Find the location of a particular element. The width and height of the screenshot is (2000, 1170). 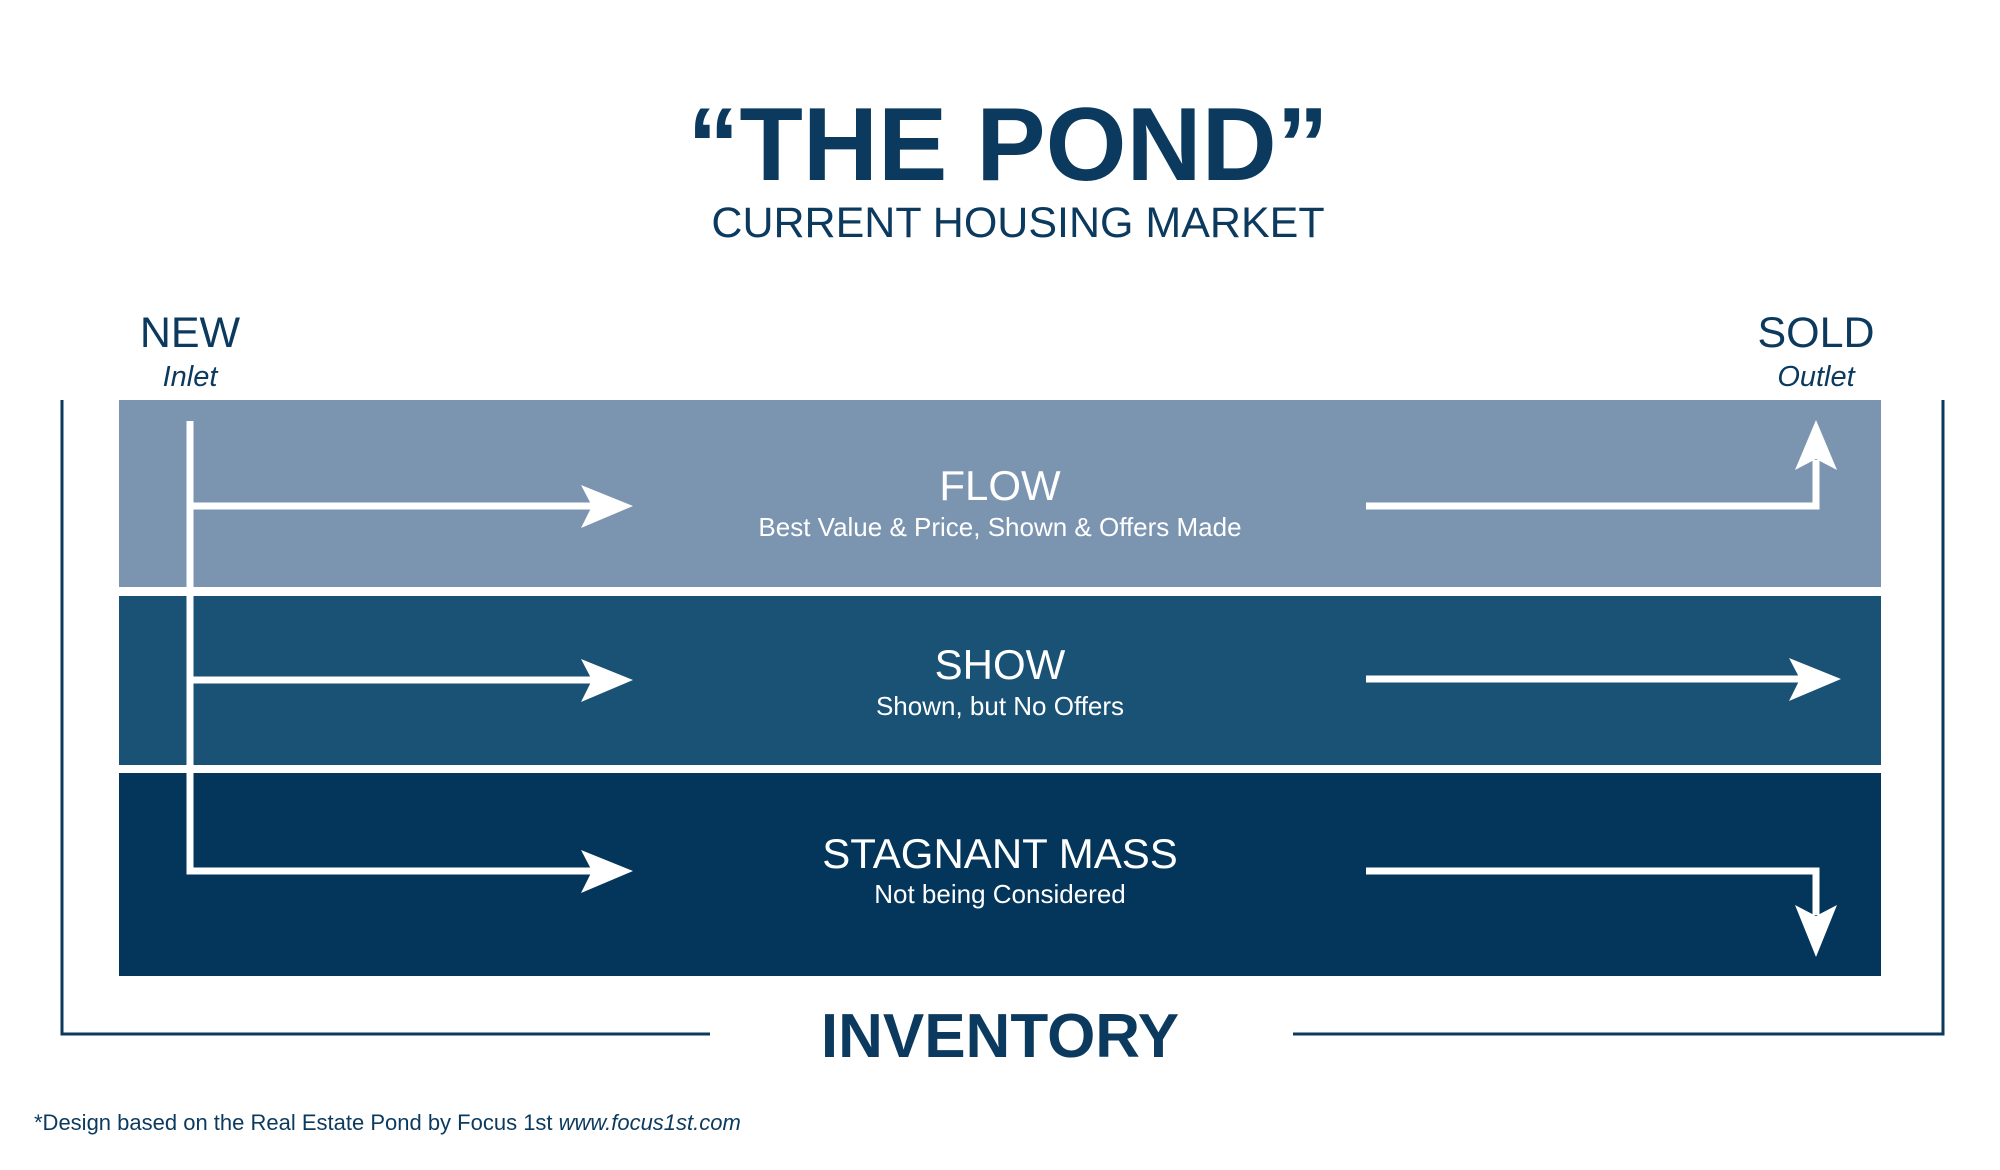

outlet-label: SOLD is located at coordinates (1815, 333).